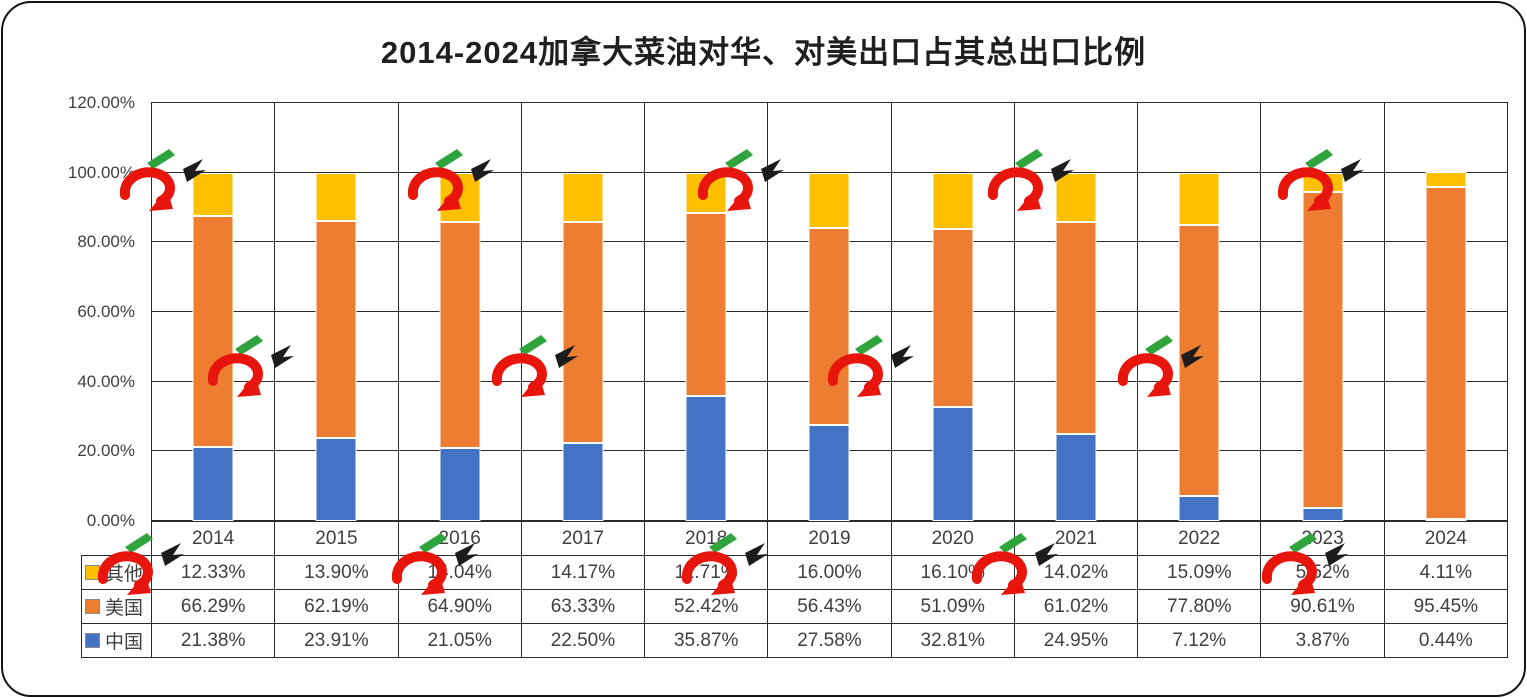 Image resolution: width=1527 pixels, height=698 pixels. I want to click on legend-label-others: 其他, so click(124, 574).